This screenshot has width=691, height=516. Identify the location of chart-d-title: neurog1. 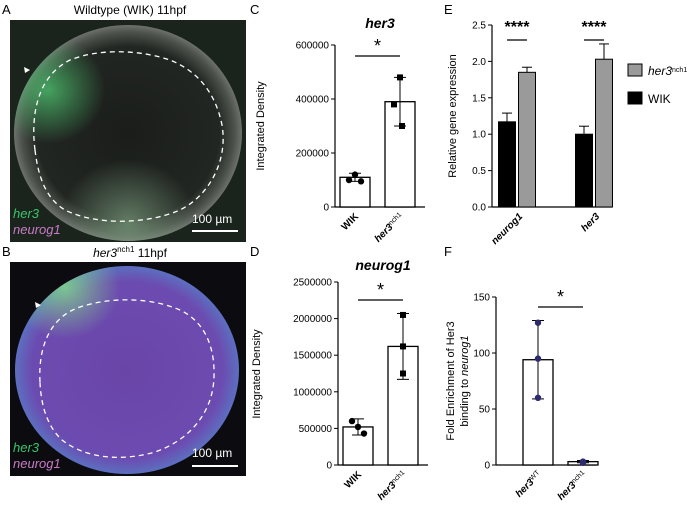
(382, 265).